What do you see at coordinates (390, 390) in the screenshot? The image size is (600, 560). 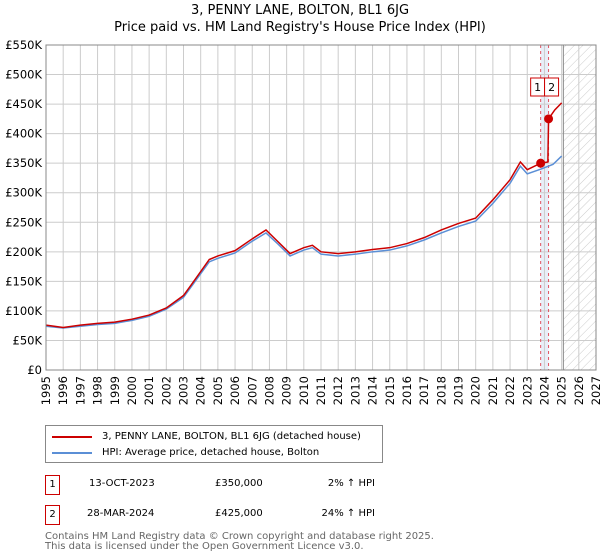 I see `x-tick-label: 2015` at bounding box center [390, 390].